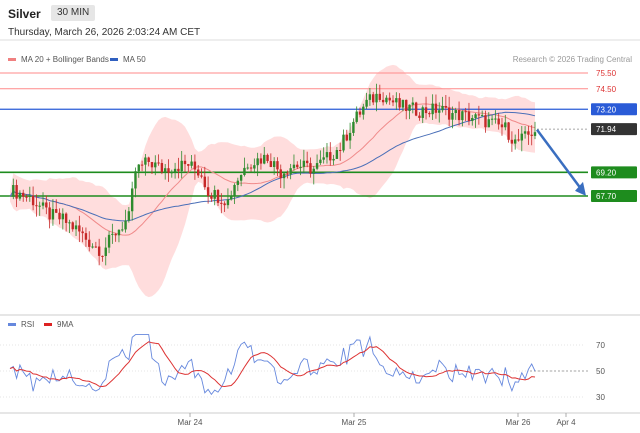  Describe the element at coordinates (606, 109) in the screenshot. I see `level-label-73-20: 73.20` at that location.